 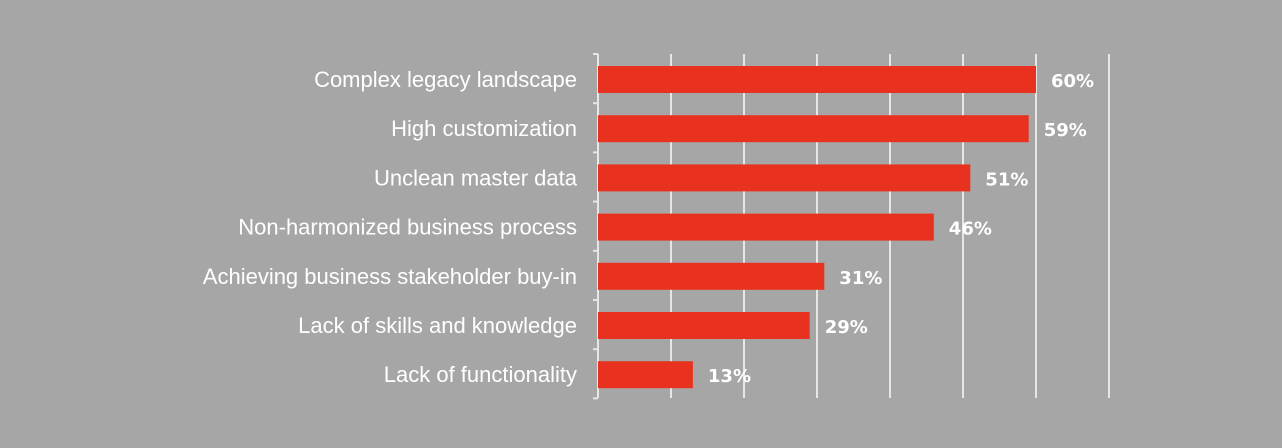 I want to click on category-label-1: High customization, so click(x=484, y=128).